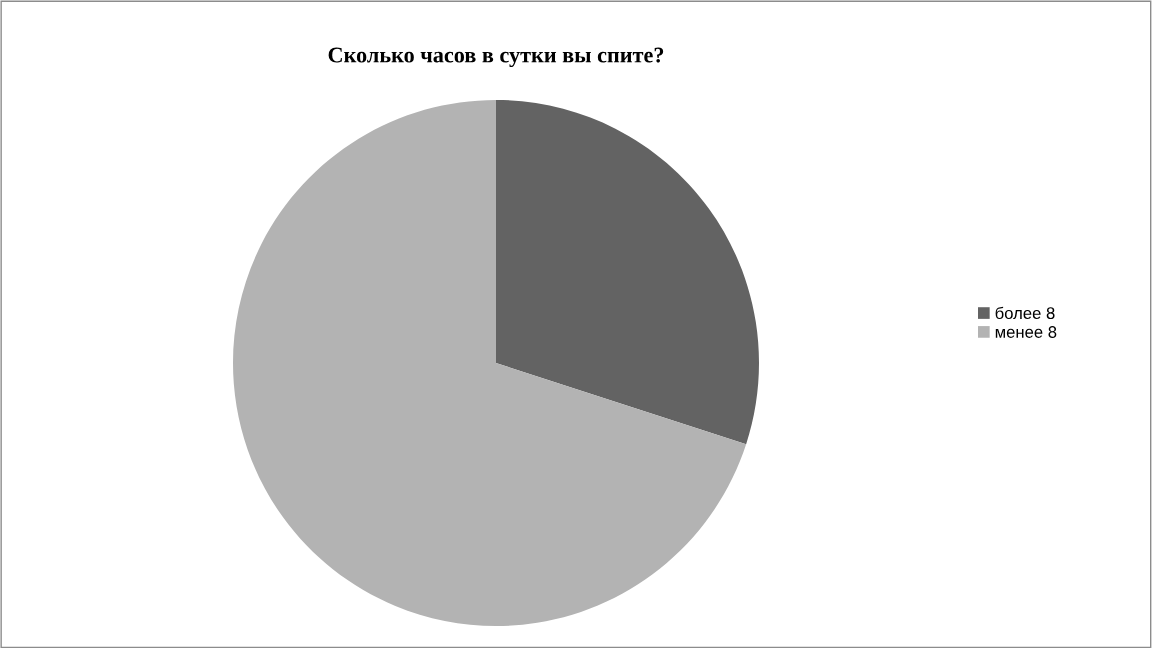  What do you see at coordinates (1026, 332) in the screenshot?
I see `legend-label: менее 8` at bounding box center [1026, 332].